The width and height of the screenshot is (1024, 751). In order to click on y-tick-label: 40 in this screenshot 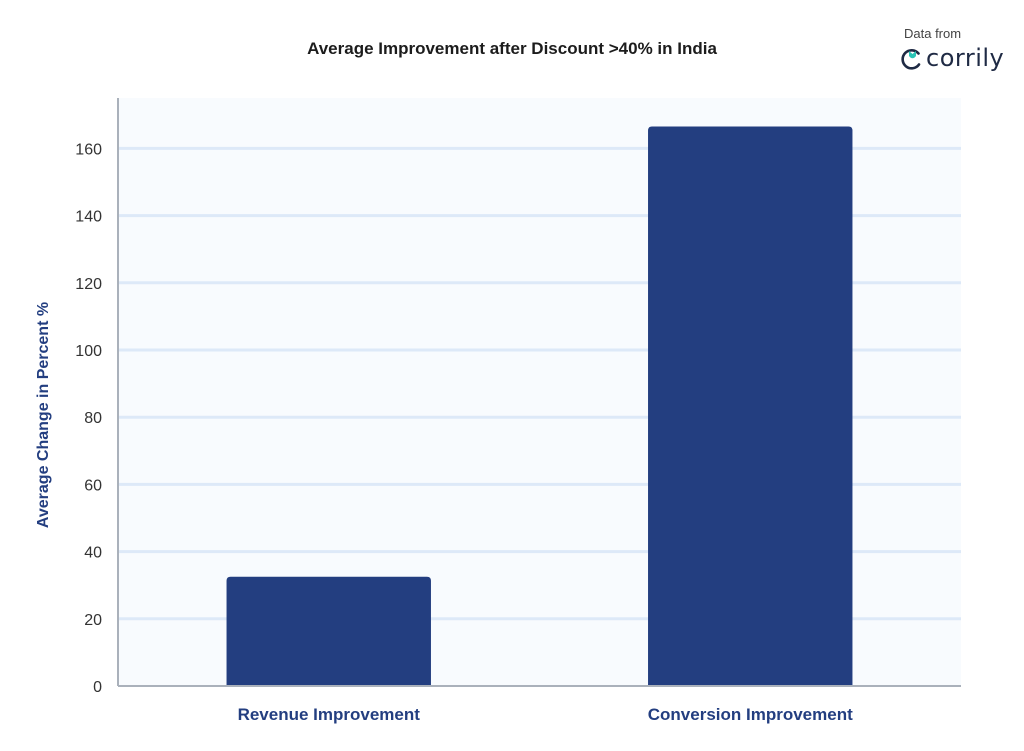, I will do `click(93, 553)`.